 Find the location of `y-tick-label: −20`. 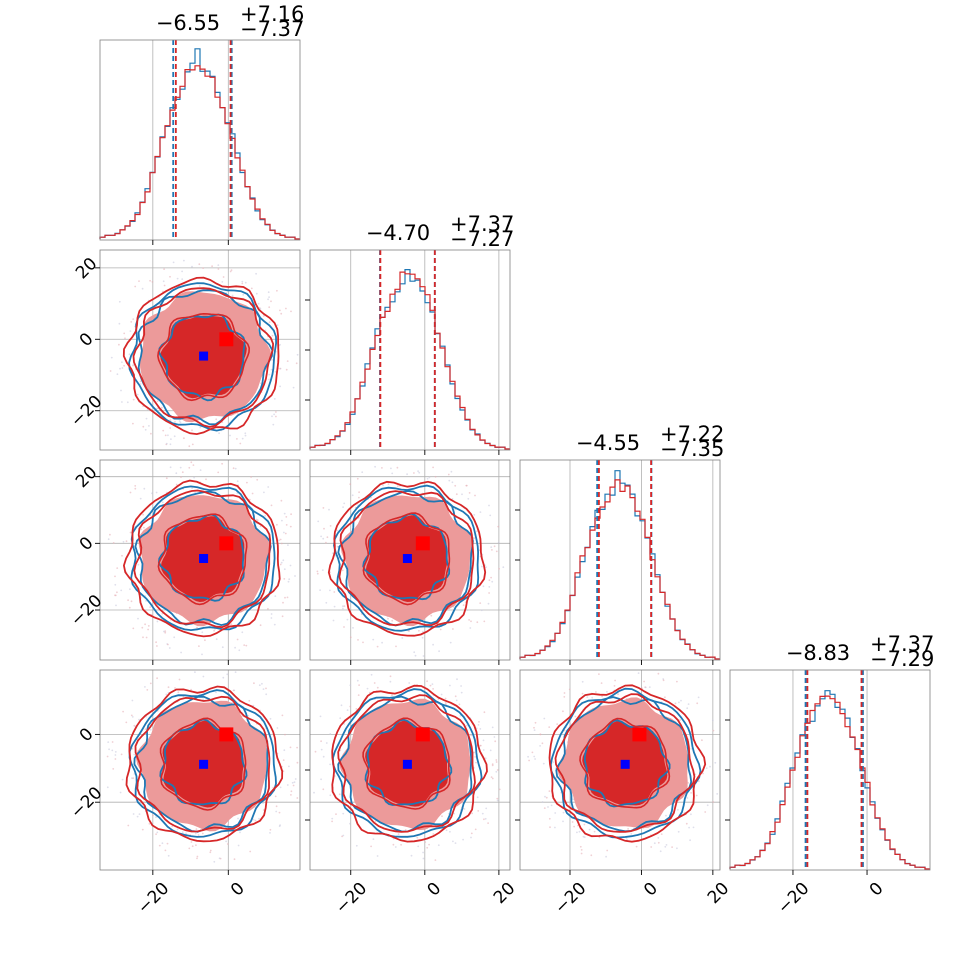

y-tick-label: −20 is located at coordinates (87, 803).